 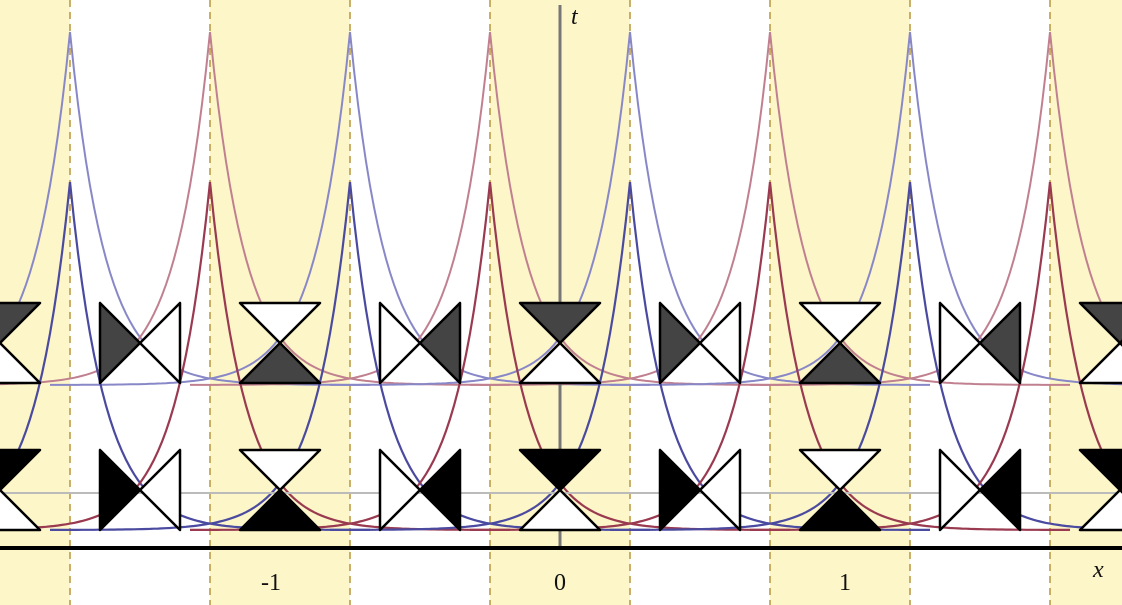 I want to click on x-axis-label: x, so click(x=1098, y=570).